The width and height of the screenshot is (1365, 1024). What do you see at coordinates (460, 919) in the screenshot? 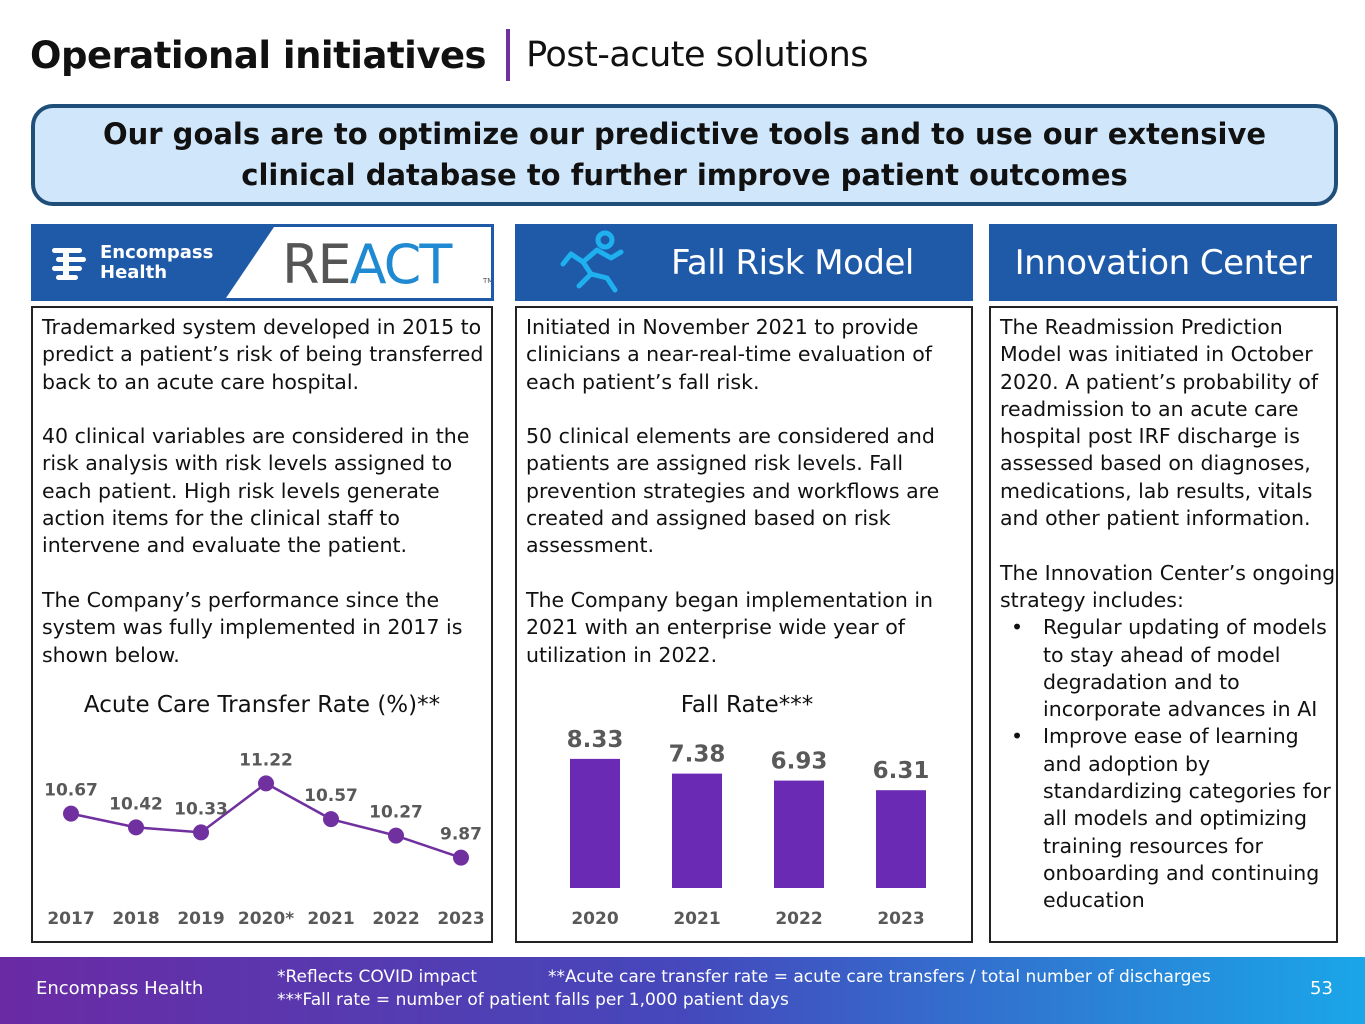
I see `transfer-tick-2023: 2023` at bounding box center [460, 919].